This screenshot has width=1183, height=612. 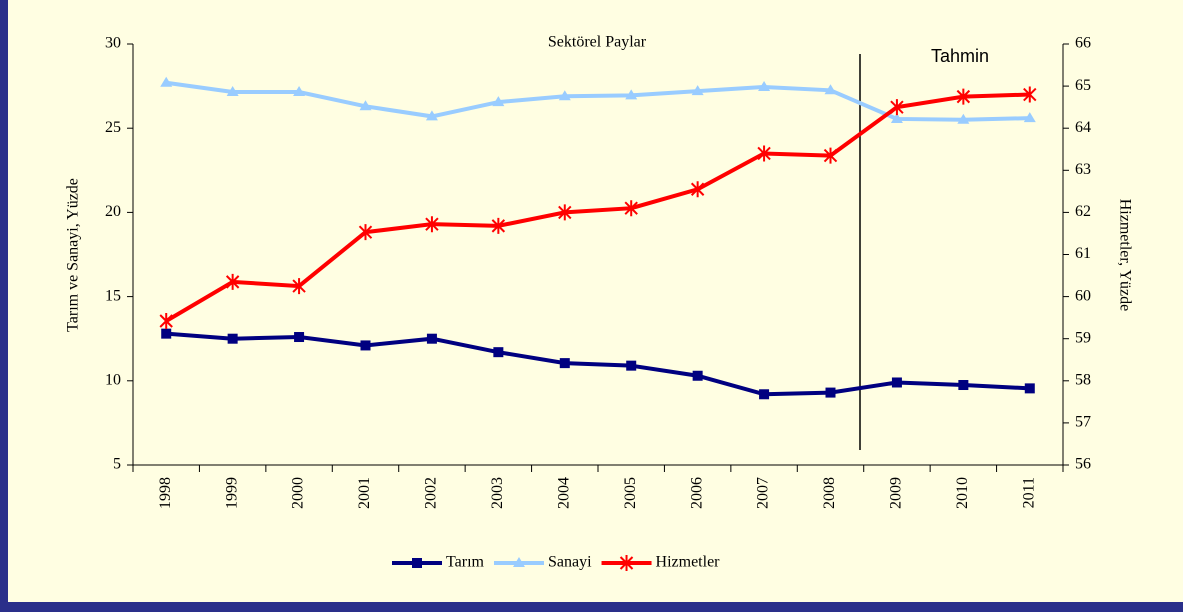 I want to click on y-tick-label: 15, so click(x=113, y=295).